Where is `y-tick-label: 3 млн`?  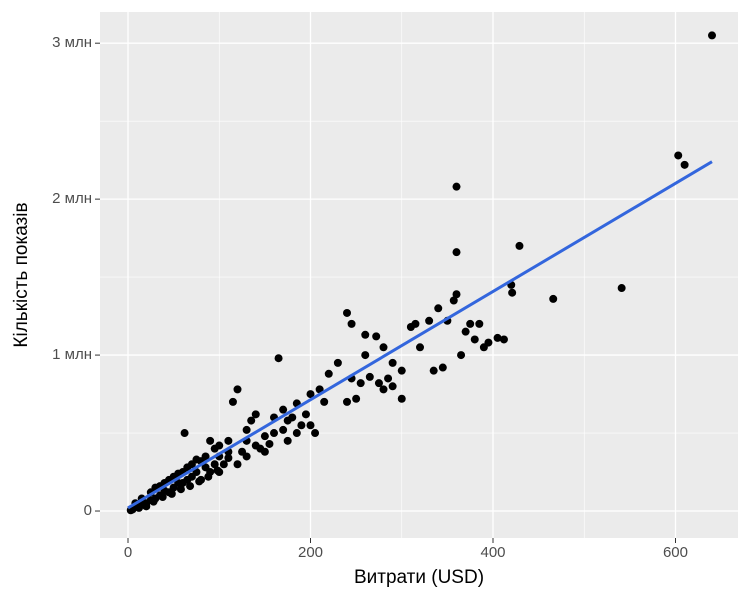
y-tick-label: 3 млн is located at coordinates (72, 42).